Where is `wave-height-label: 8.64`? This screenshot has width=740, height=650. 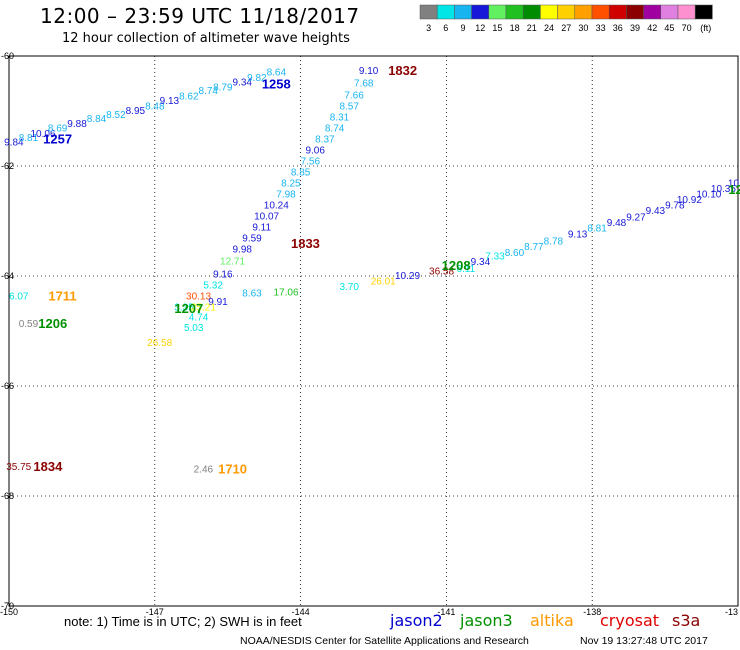 wave-height-label: 8.64 is located at coordinates (277, 72).